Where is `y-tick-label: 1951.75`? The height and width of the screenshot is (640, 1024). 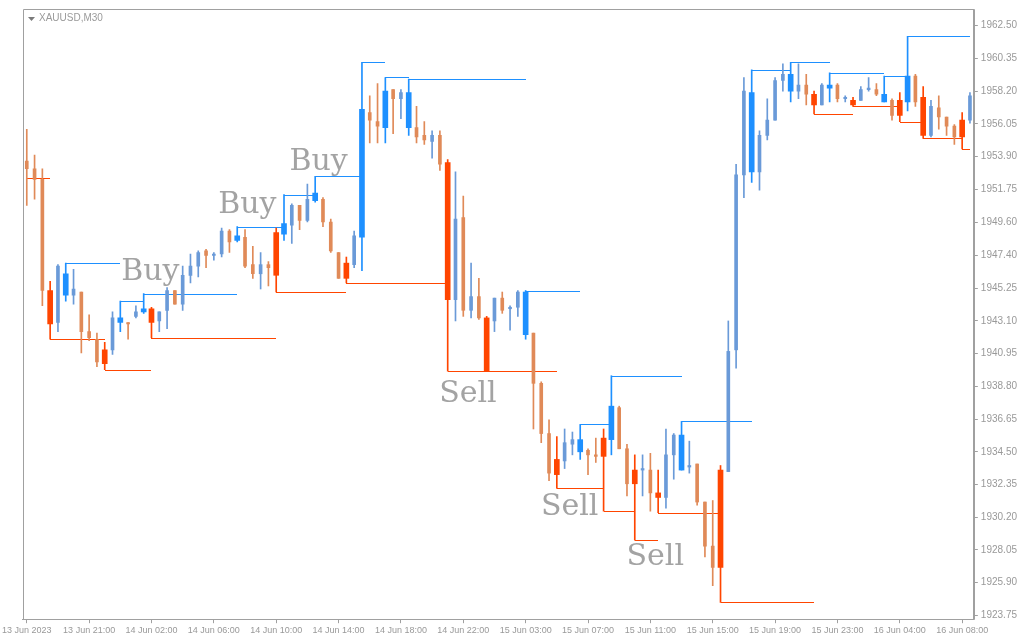
y-tick-label: 1951.75 is located at coordinates (999, 189).